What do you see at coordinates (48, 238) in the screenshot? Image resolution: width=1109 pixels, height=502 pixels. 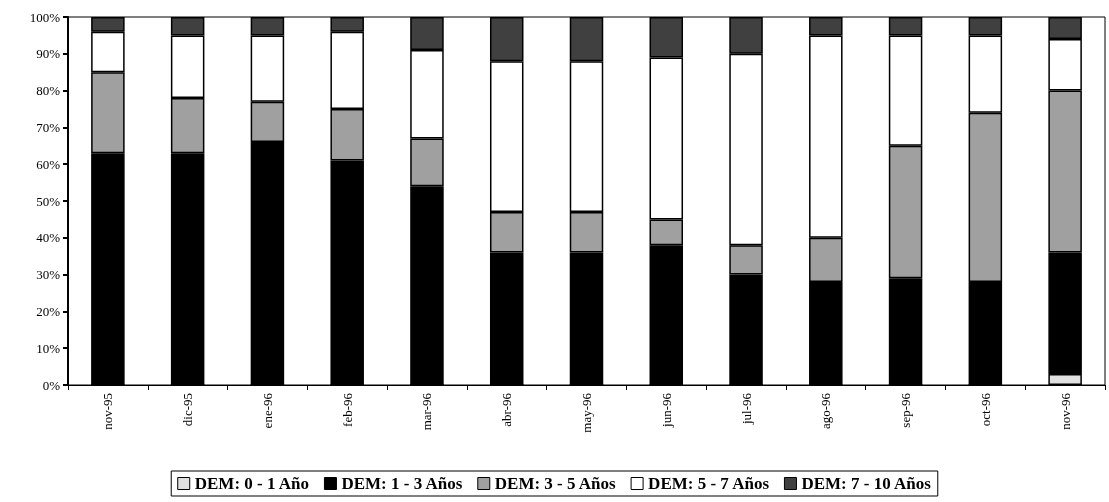 I see `y-tick-label: 40%` at bounding box center [48, 238].